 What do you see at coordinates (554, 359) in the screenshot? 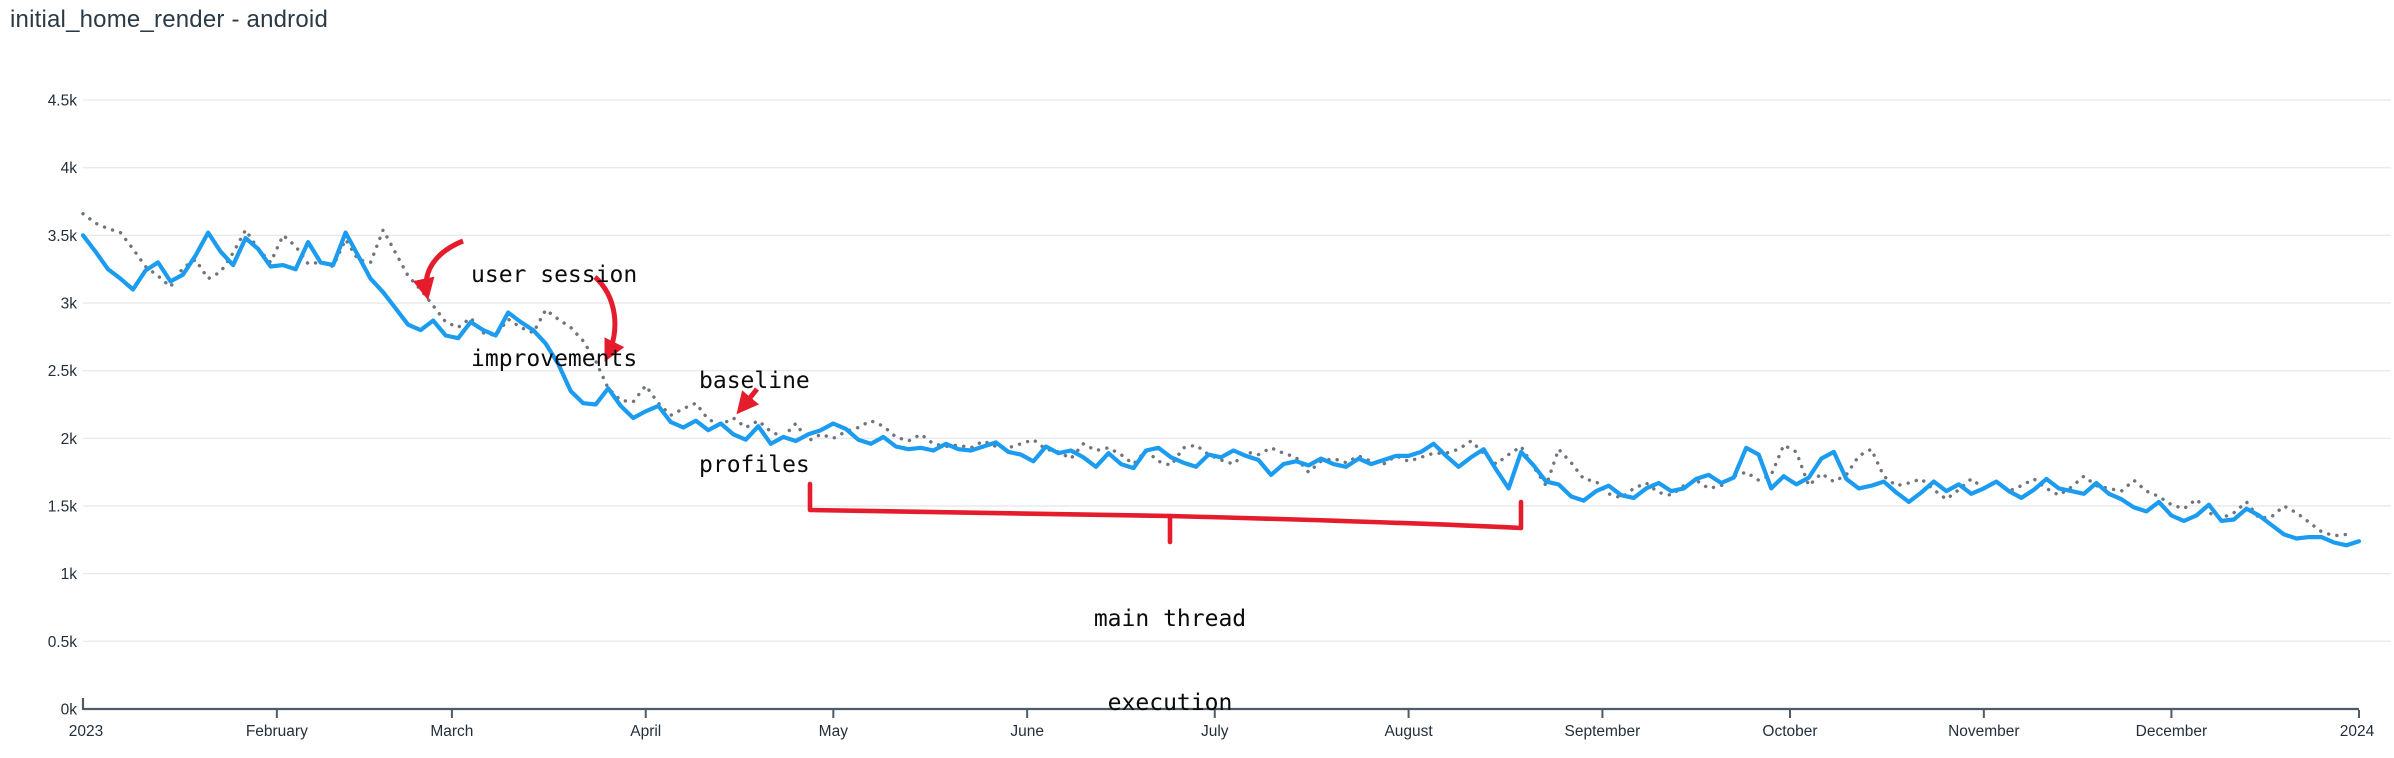
I see `annotation-user-session-line2: improvements` at bounding box center [554, 359].